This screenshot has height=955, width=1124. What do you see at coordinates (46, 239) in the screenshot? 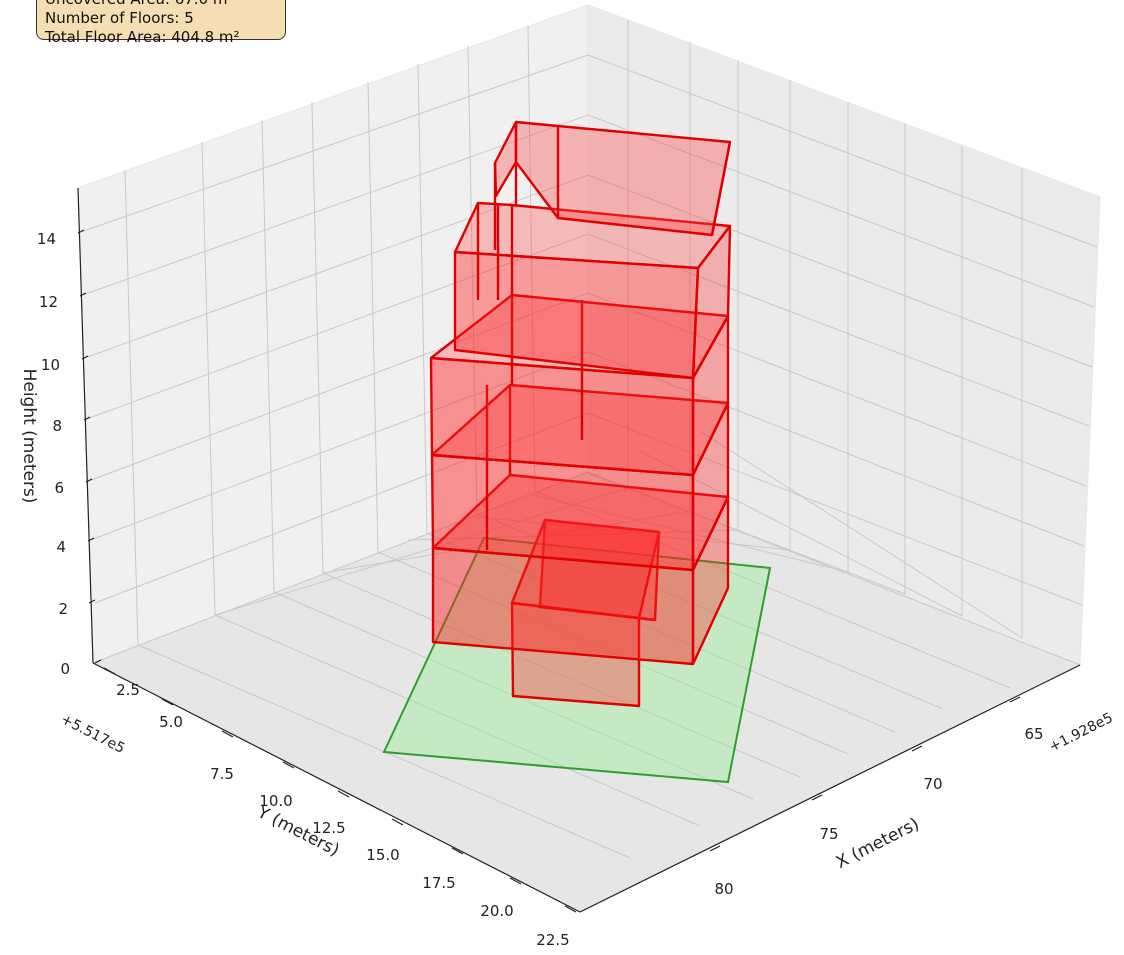
I see `z-tick-label: 14` at bounding box center [46, 239].